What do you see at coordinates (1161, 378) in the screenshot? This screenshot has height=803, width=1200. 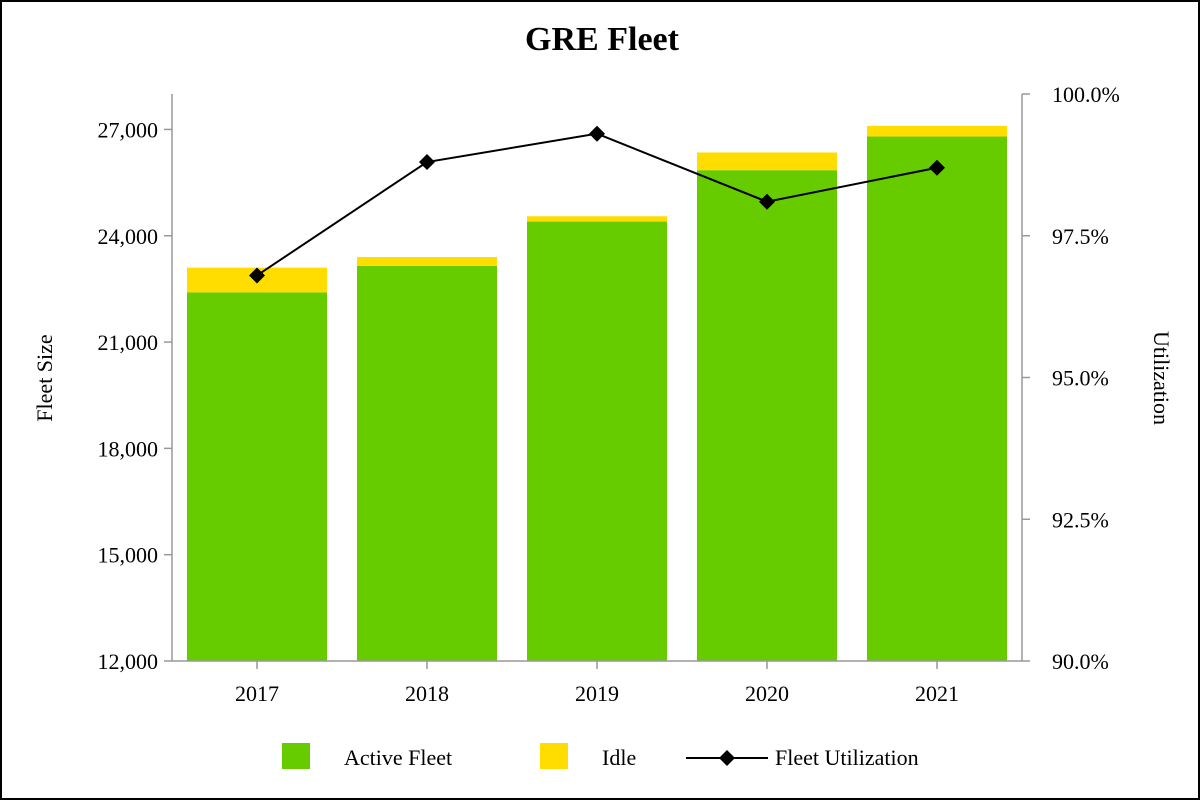 I see `y2-axis-label: Utilization` at bounding box center [1161, 378].